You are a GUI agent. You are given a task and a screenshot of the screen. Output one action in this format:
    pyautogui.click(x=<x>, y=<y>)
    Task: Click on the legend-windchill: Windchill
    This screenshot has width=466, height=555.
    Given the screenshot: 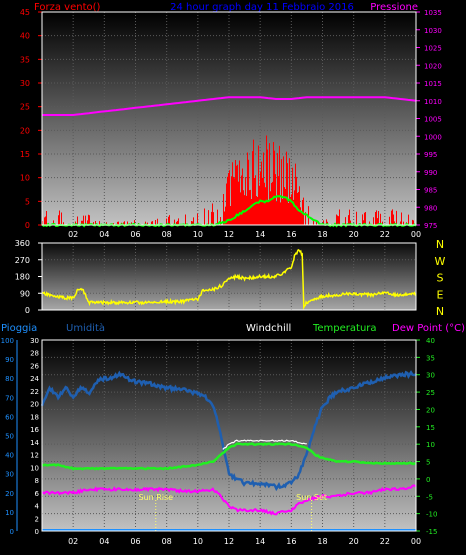 What is the action you would take?
    pyautogui.click(x=268, y=328)
    